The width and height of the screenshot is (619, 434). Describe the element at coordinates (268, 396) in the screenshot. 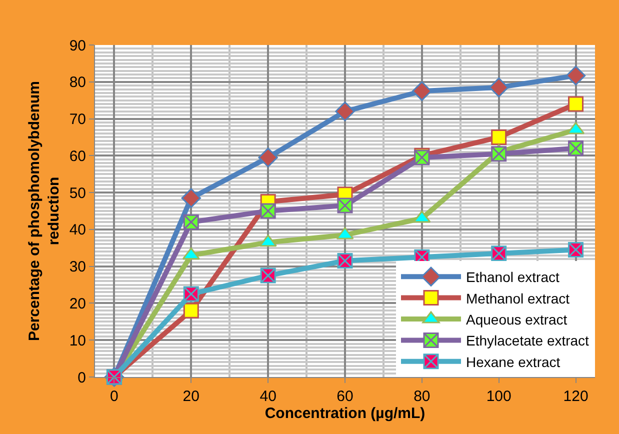

I see `x-tick-label: 40` at that location.